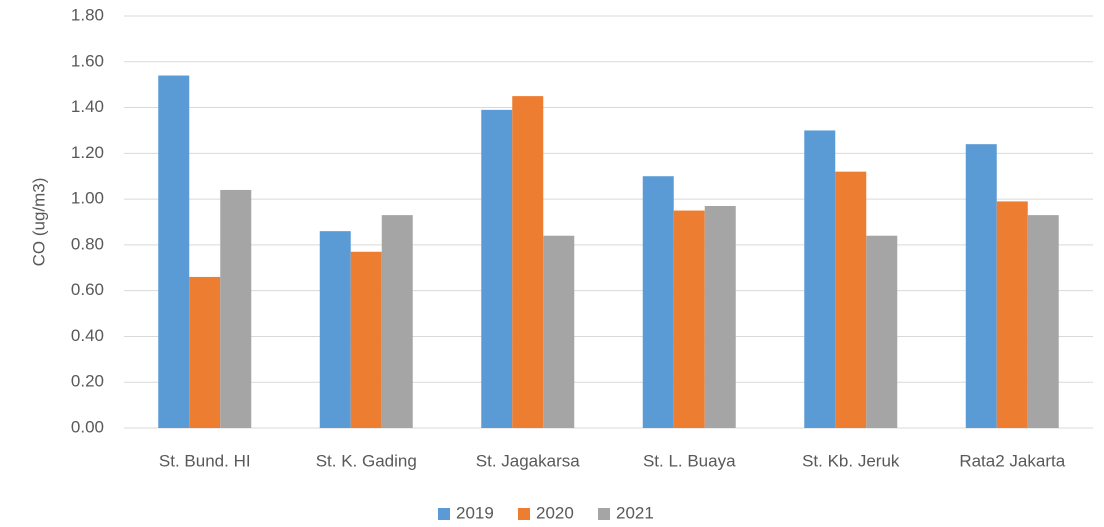  Describe the element at coordinates (87, 289) in the screenshot. I see `y-tick-label: 0.60` at that location.